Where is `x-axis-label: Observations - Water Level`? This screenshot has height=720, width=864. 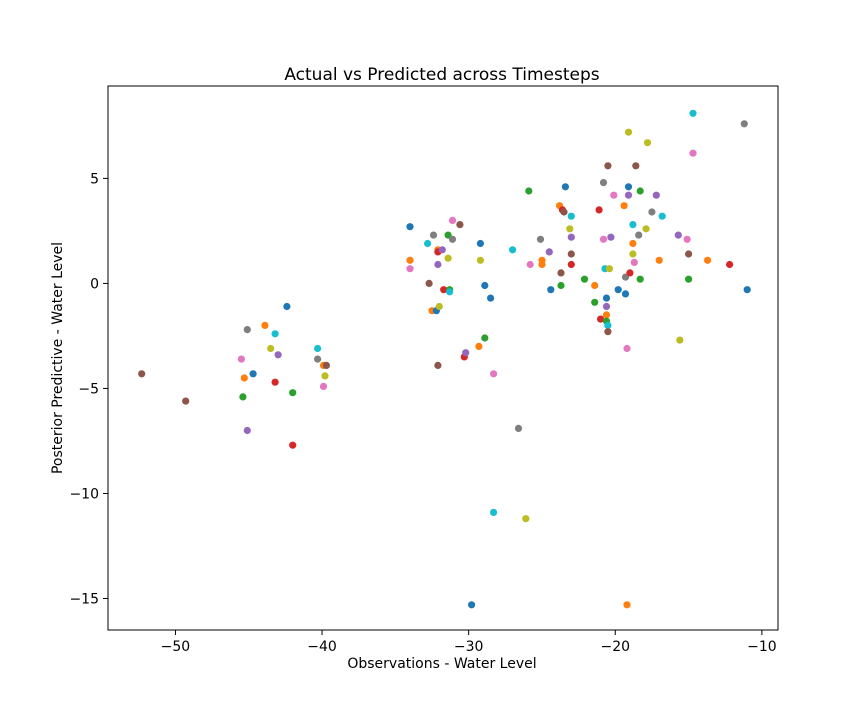
x-axis-label: Observations - Water Level is located at coordinates (441, 664).